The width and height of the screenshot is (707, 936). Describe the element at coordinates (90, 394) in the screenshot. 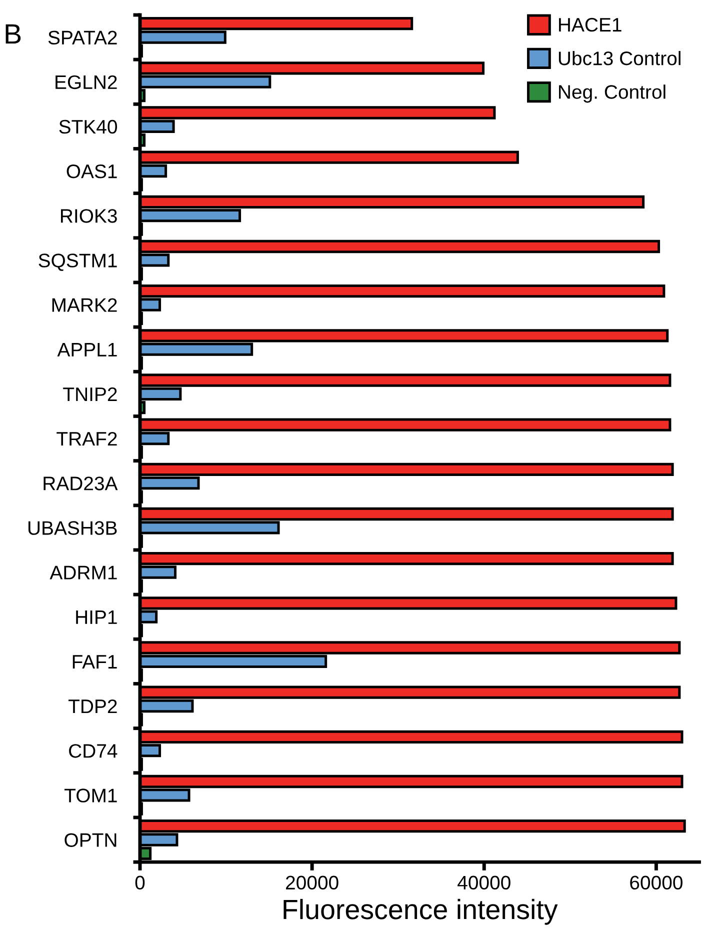

I see `y-tick-label: TNIP2` at that location.